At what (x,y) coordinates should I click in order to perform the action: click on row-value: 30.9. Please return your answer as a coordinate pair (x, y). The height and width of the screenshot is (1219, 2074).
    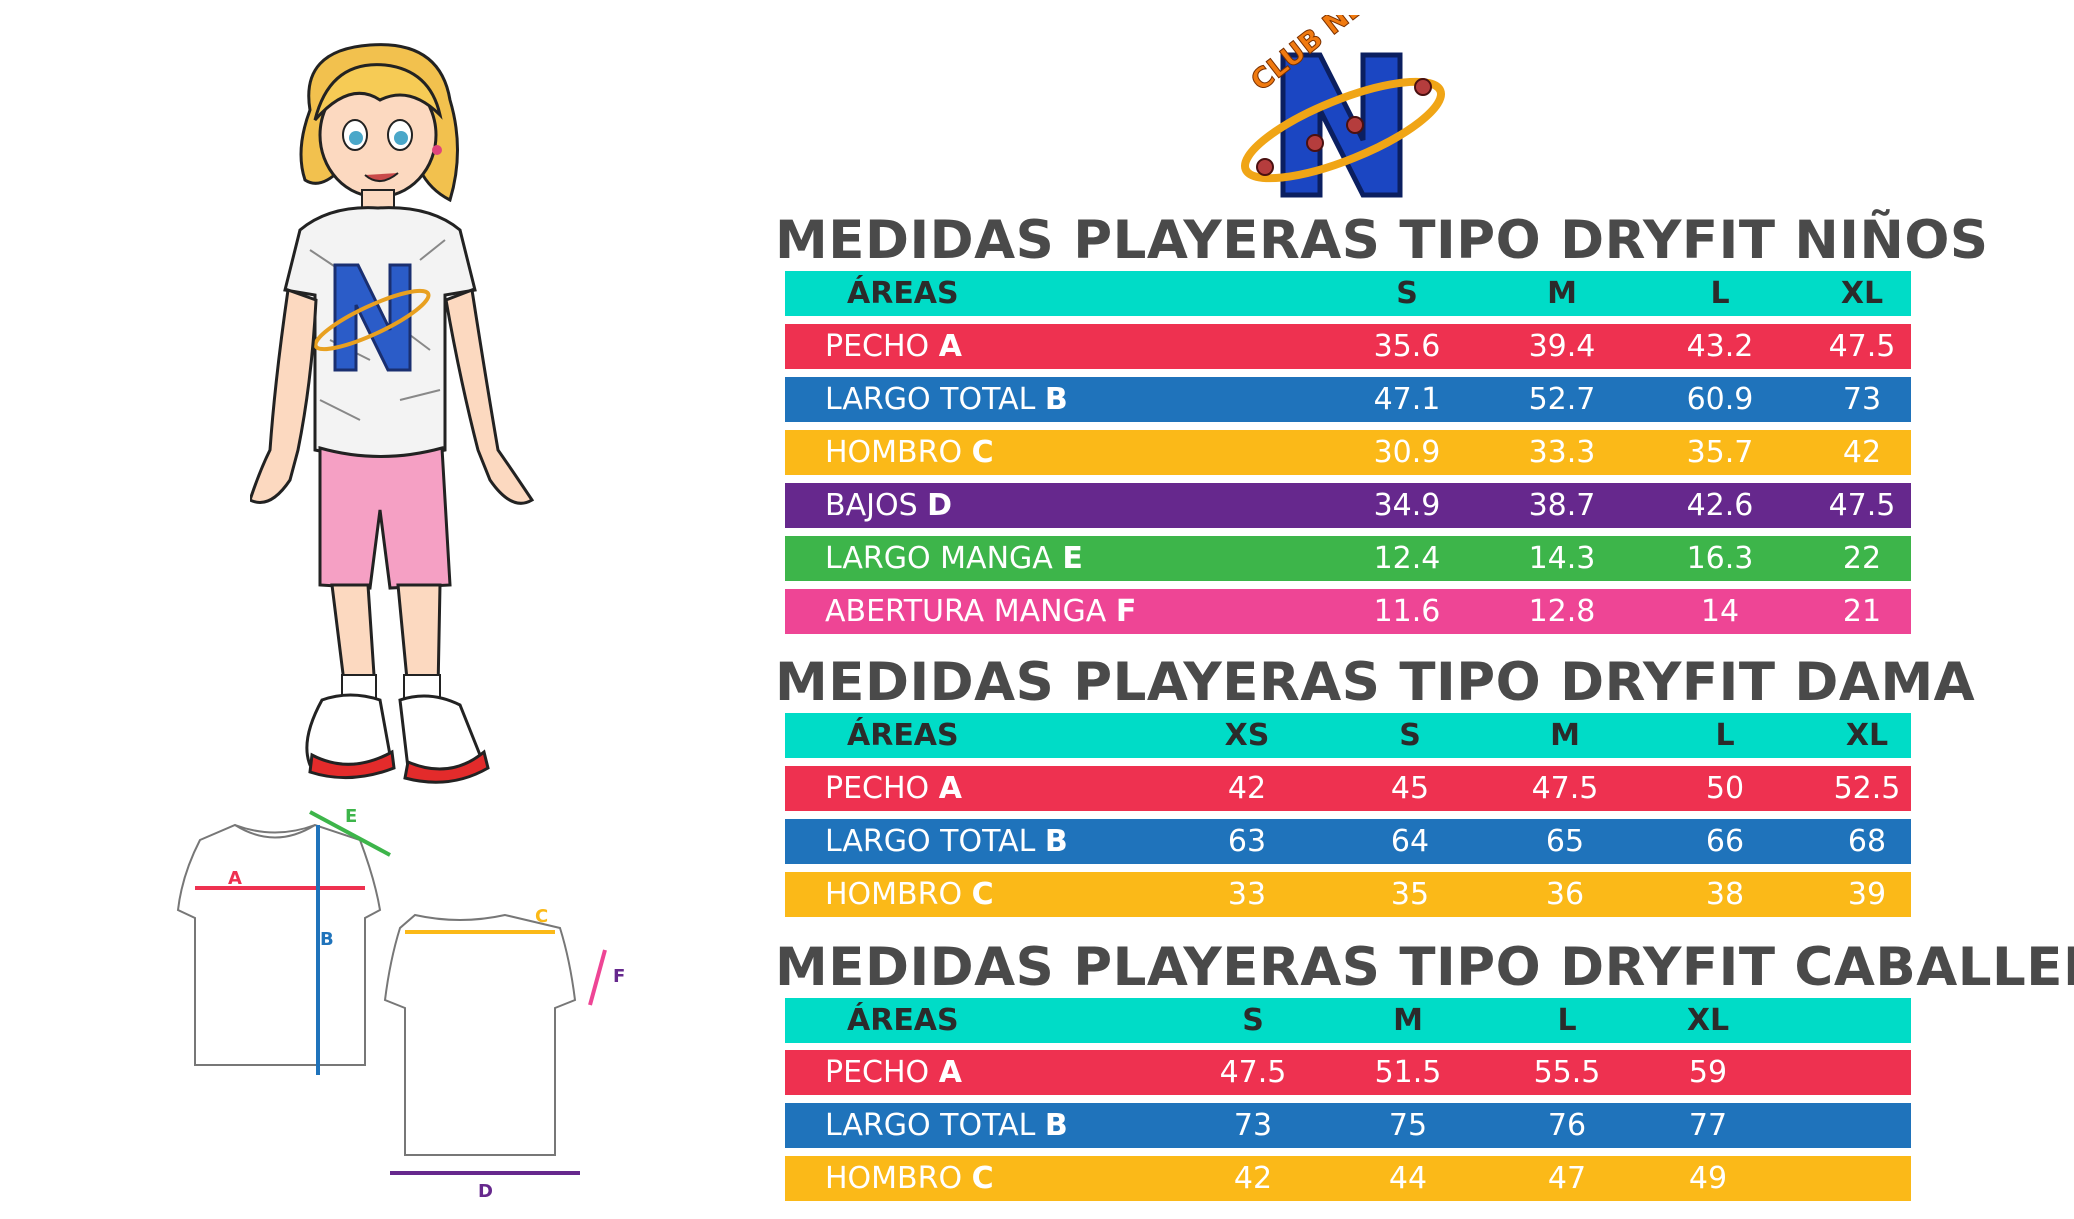
    Looking at the image, I should click on (1407, 452).